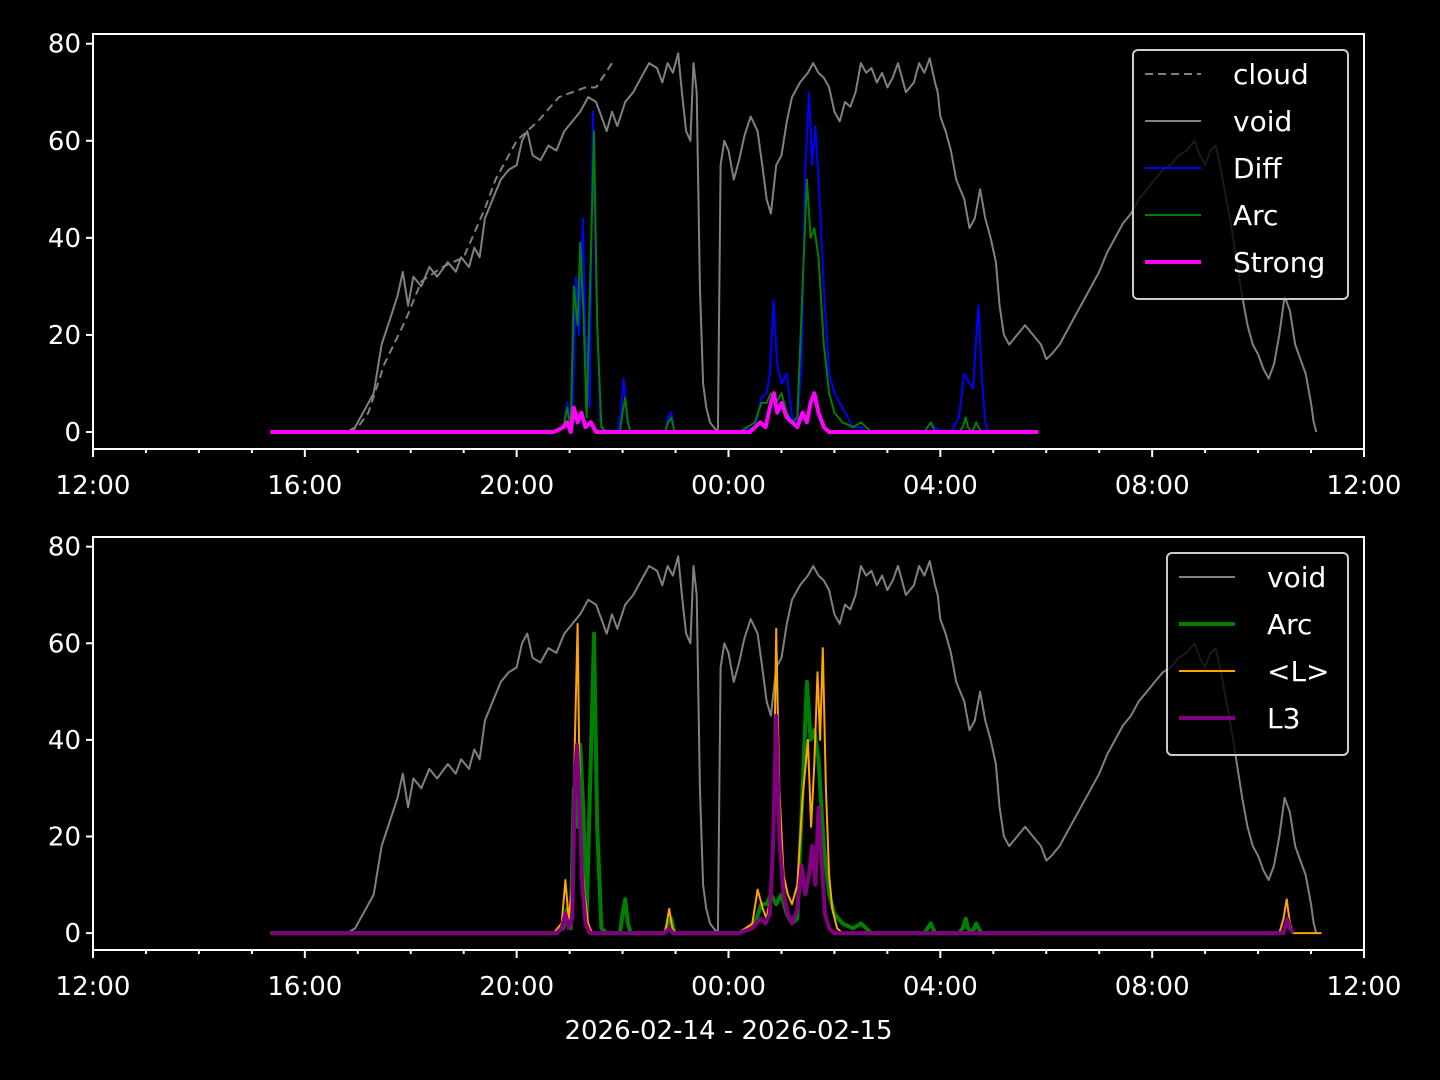 The image size is (1440, 1080). Describe the element at coordinates (654, 412) in the screenshot. I see `series-line-strong` at that location.